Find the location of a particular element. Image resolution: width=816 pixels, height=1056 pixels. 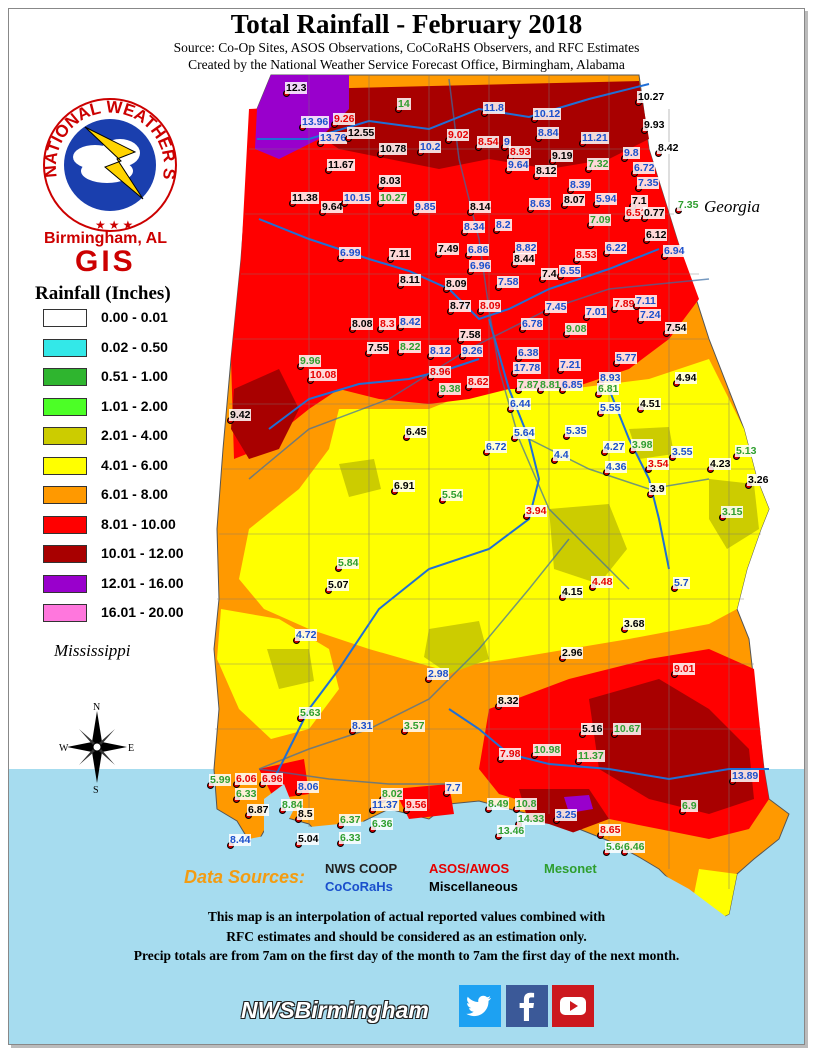

rainfall-value: 6.94 is located at coordinates (674, 251).